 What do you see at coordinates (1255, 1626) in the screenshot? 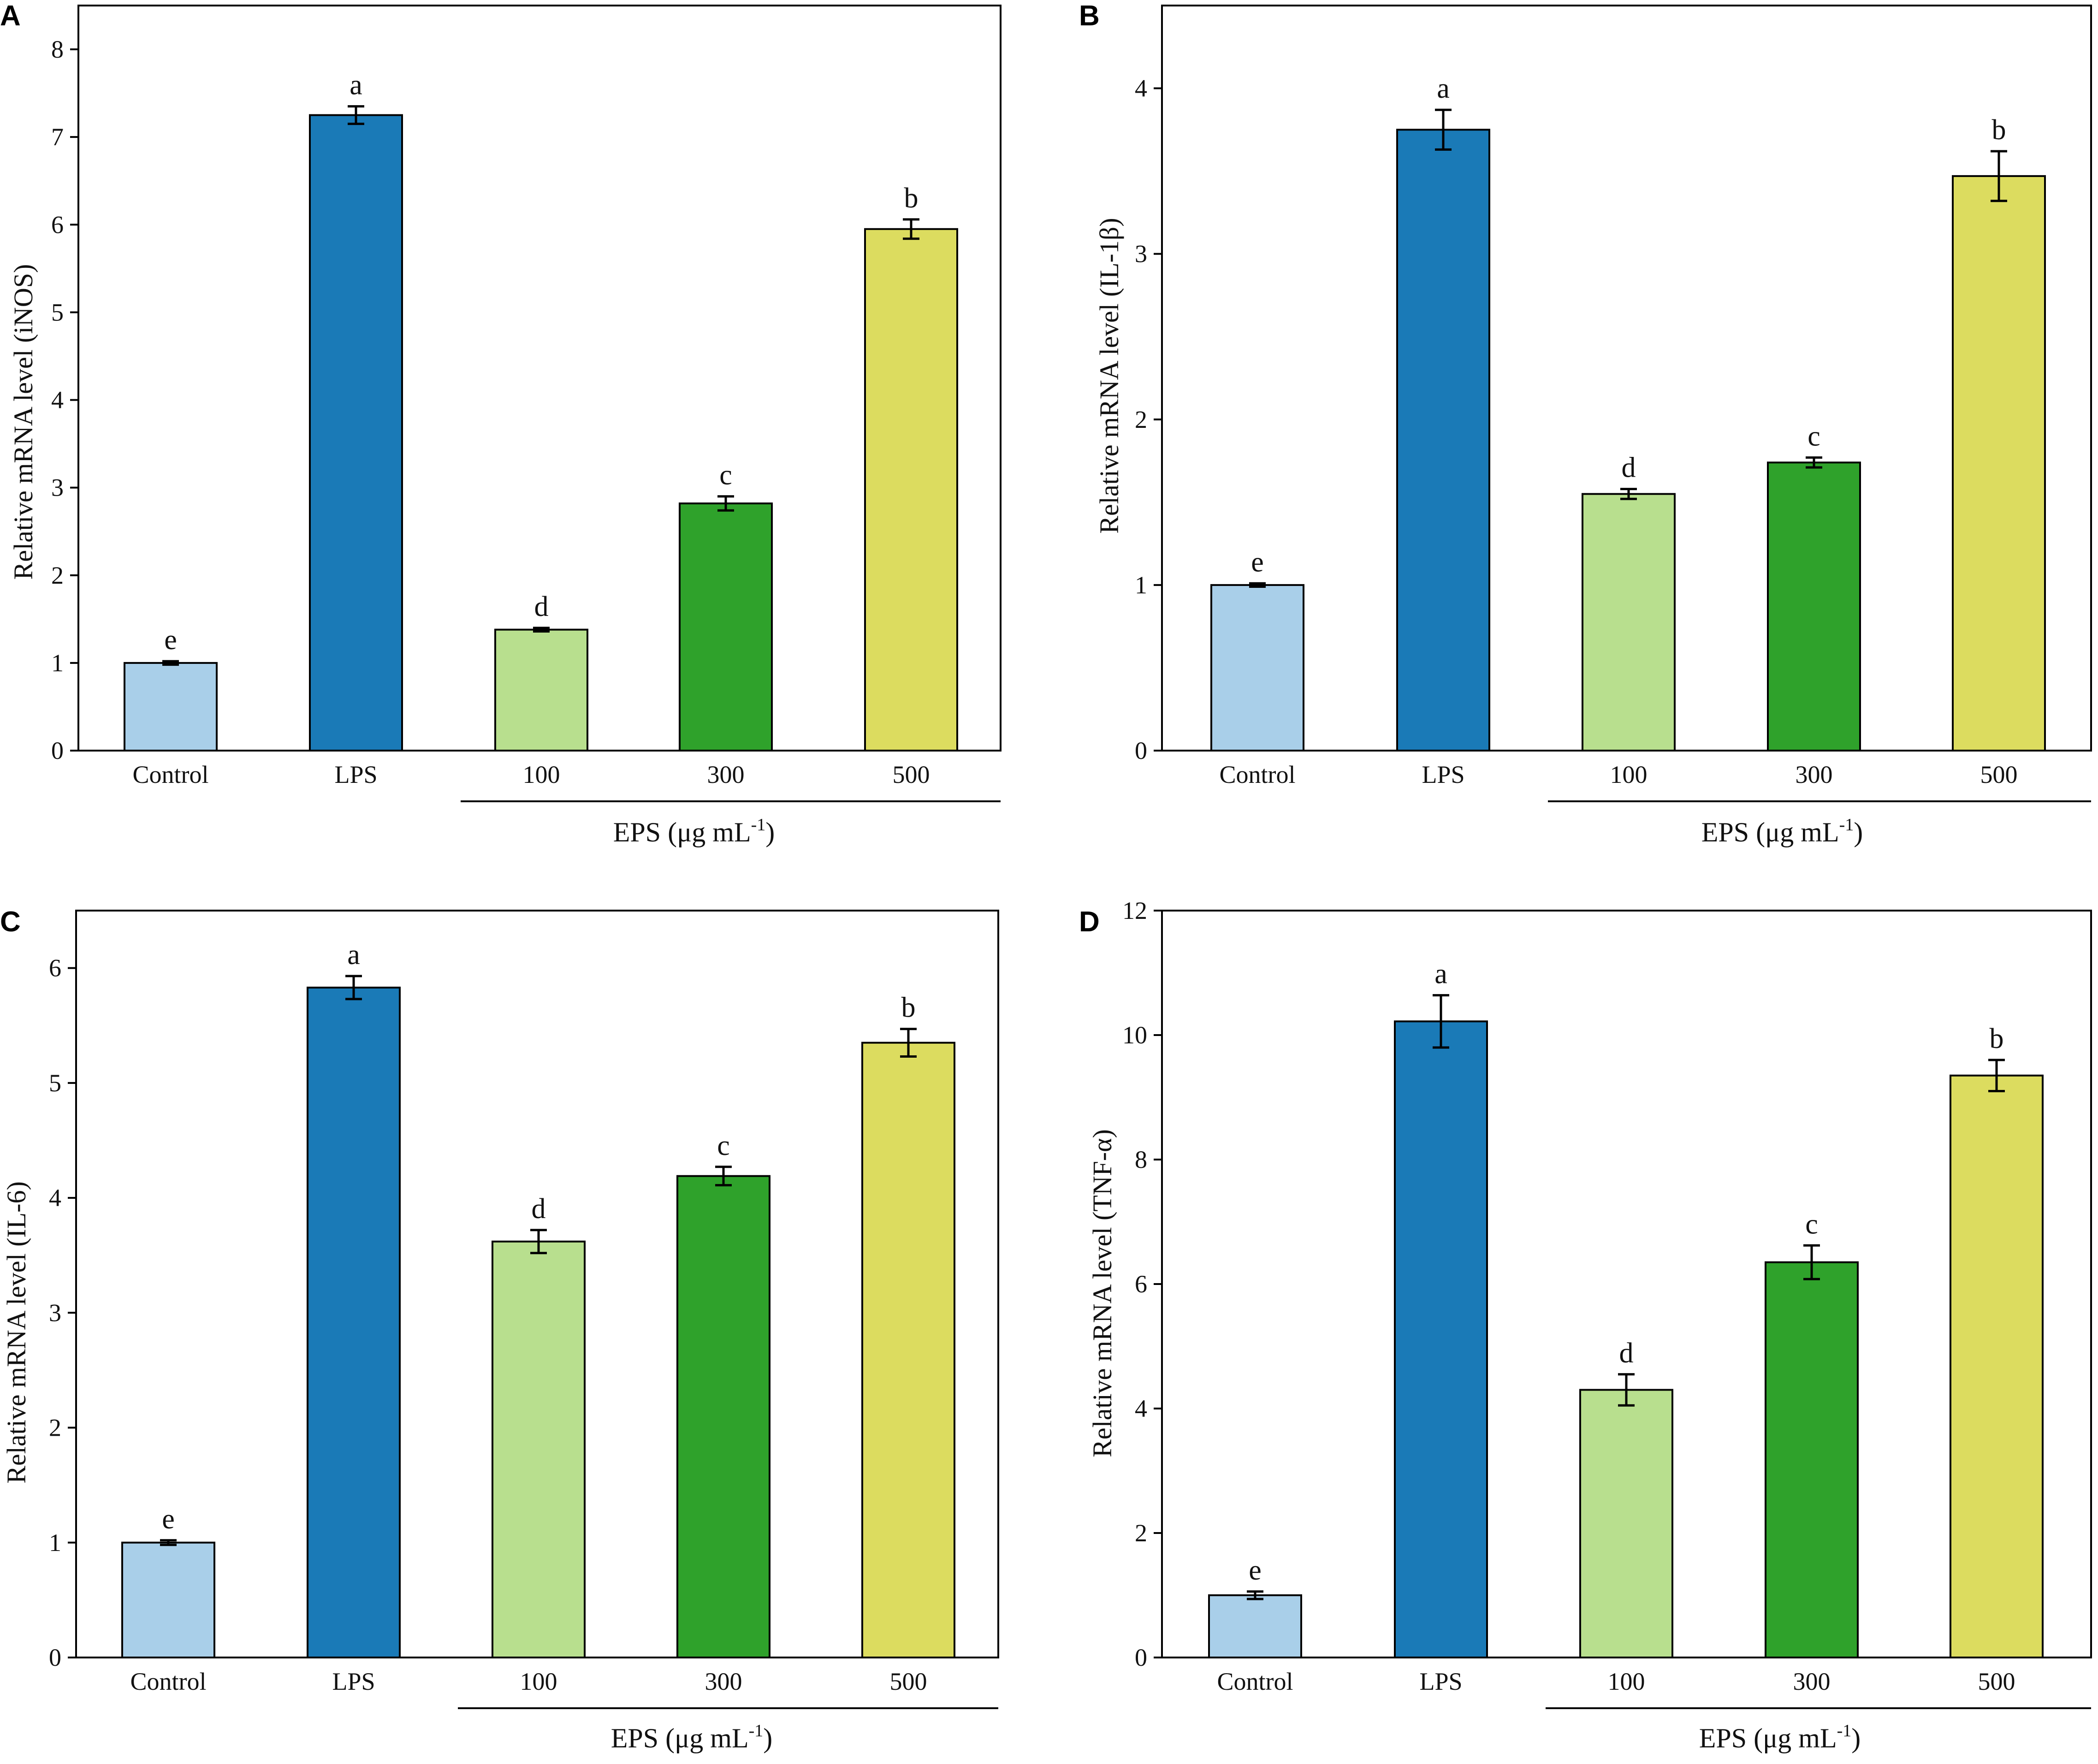
I see `bar-control` at bounding box center [1255, 1626].